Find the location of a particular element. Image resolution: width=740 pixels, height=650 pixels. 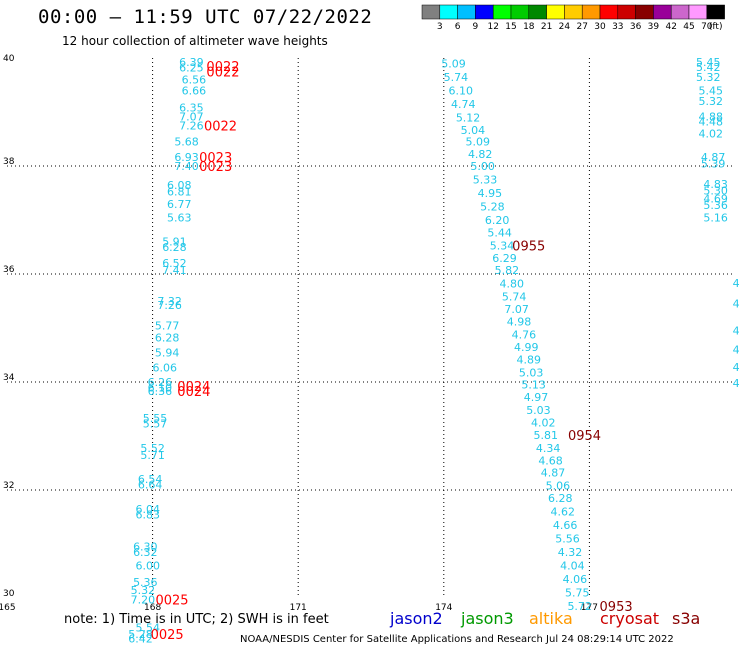

wave-height-label: 4.95 is located at coordinates (490, 193).